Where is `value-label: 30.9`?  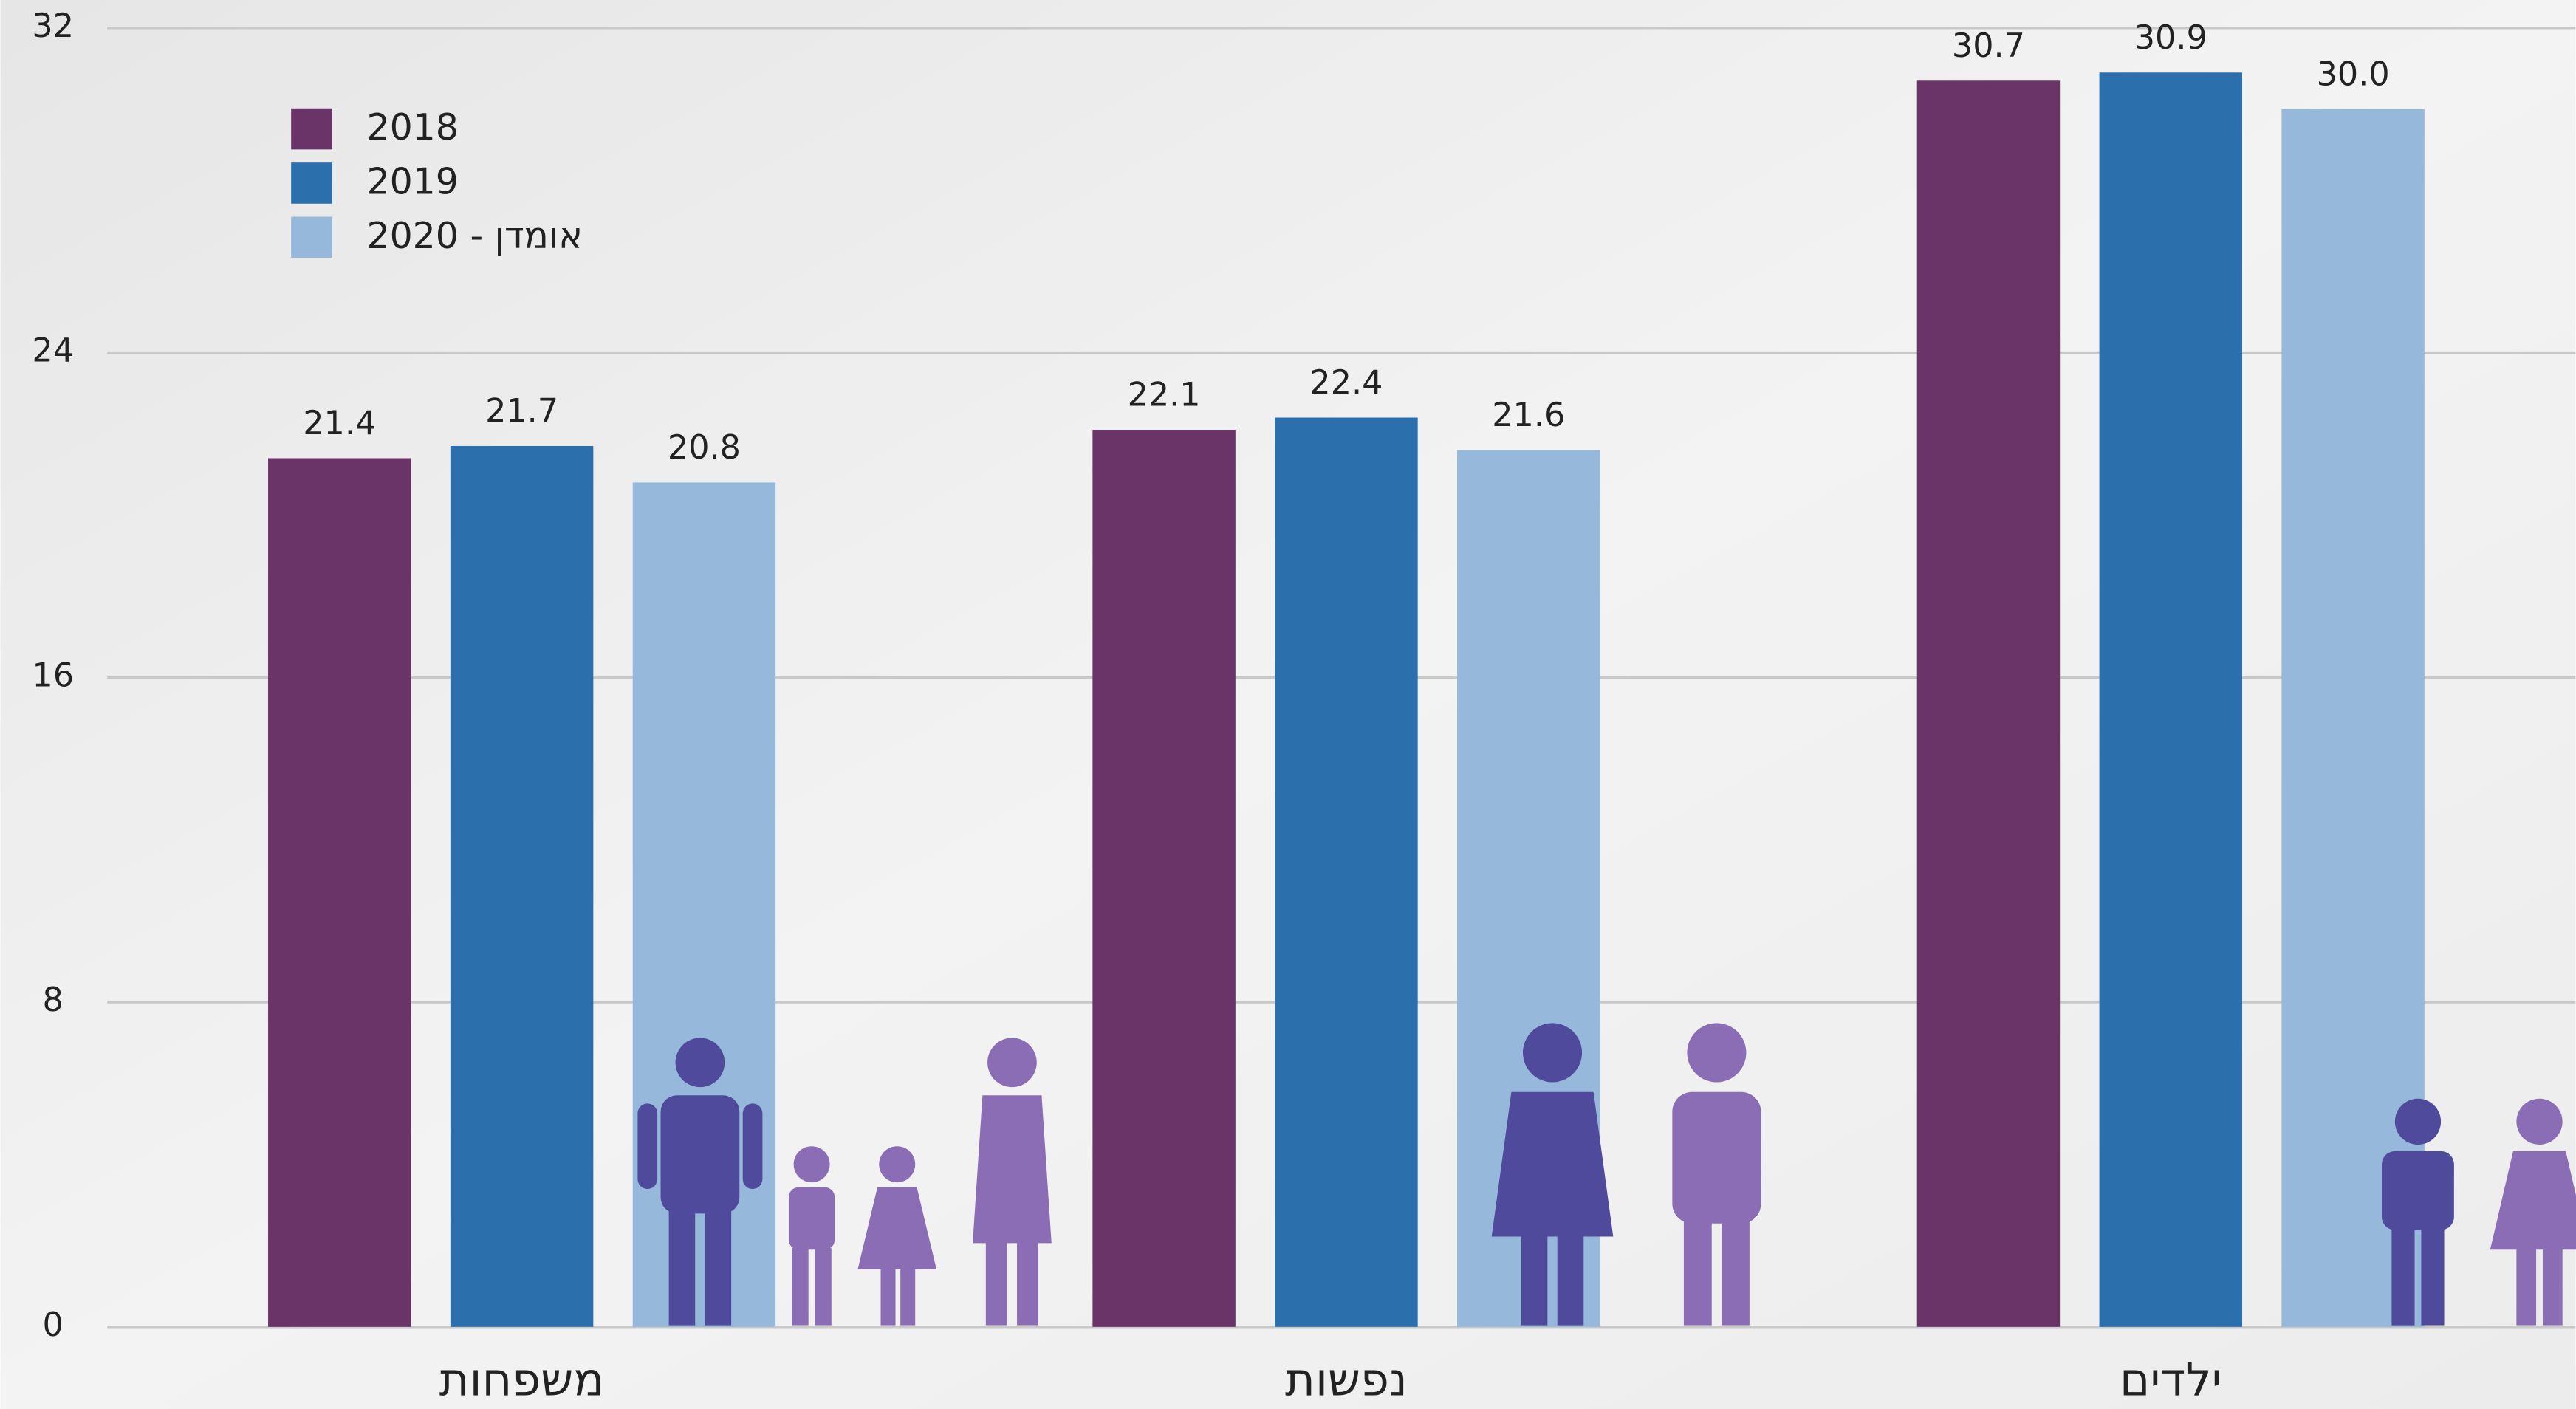
value-label: 30.9 is located at coordinates (2170, 38).